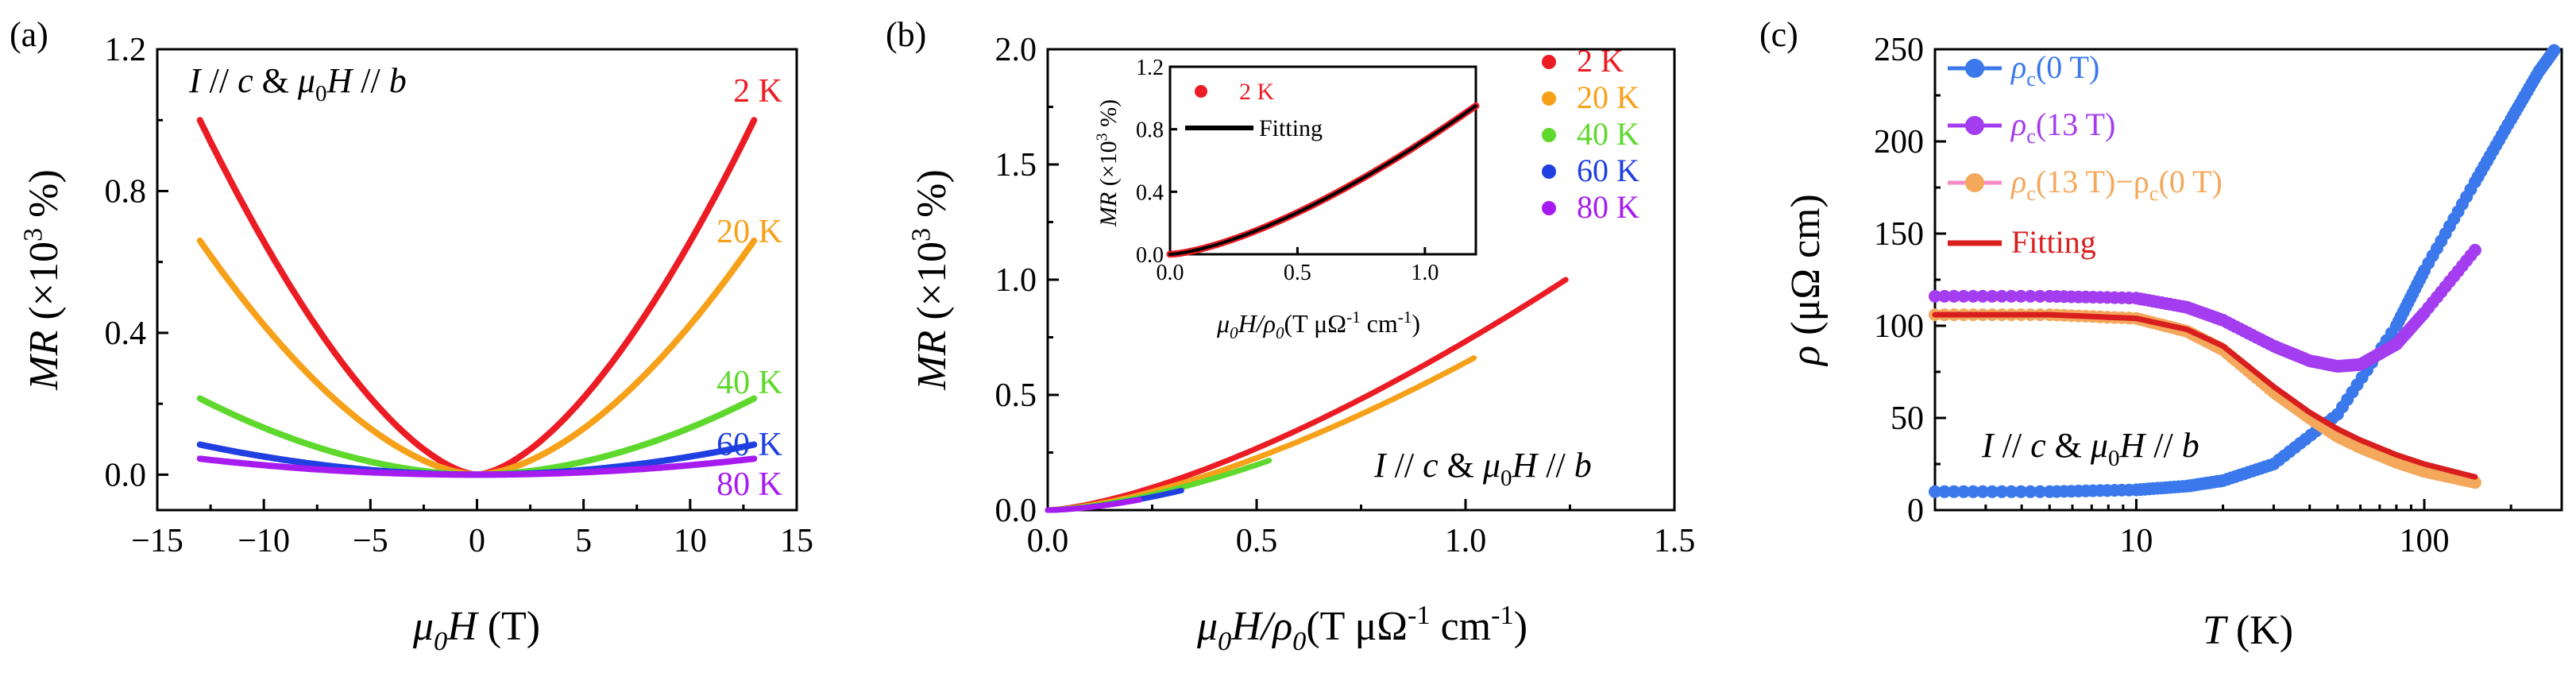  I want to click on y-axis-label-part: (×10, so click(933, 286).